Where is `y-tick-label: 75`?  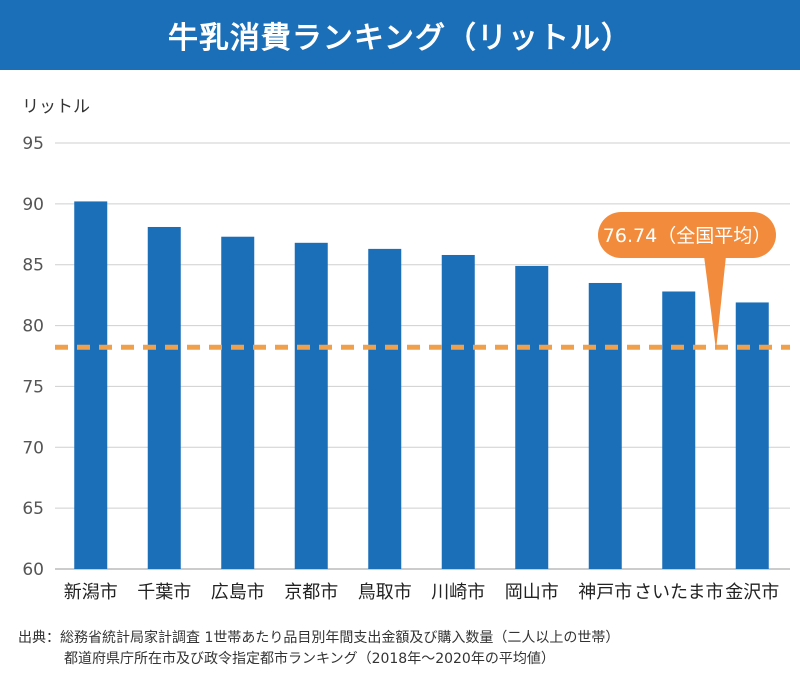
y-tick-label: 75 is located at coordinates (33, 387).